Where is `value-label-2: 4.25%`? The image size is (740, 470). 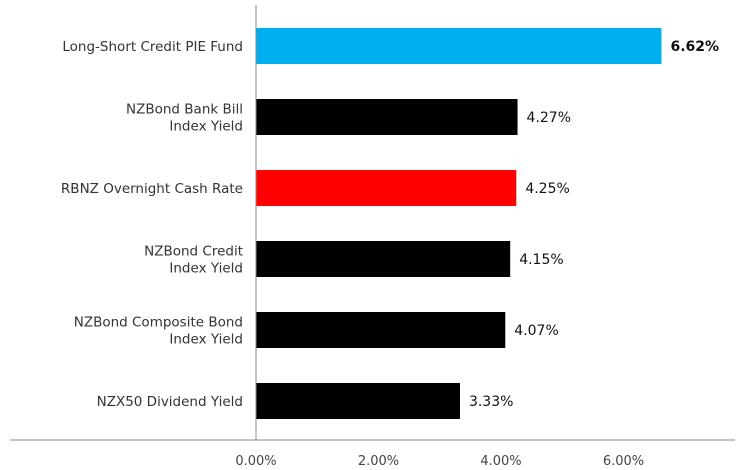 value-label-2: 4.25% is located at coordinates (547, 189).